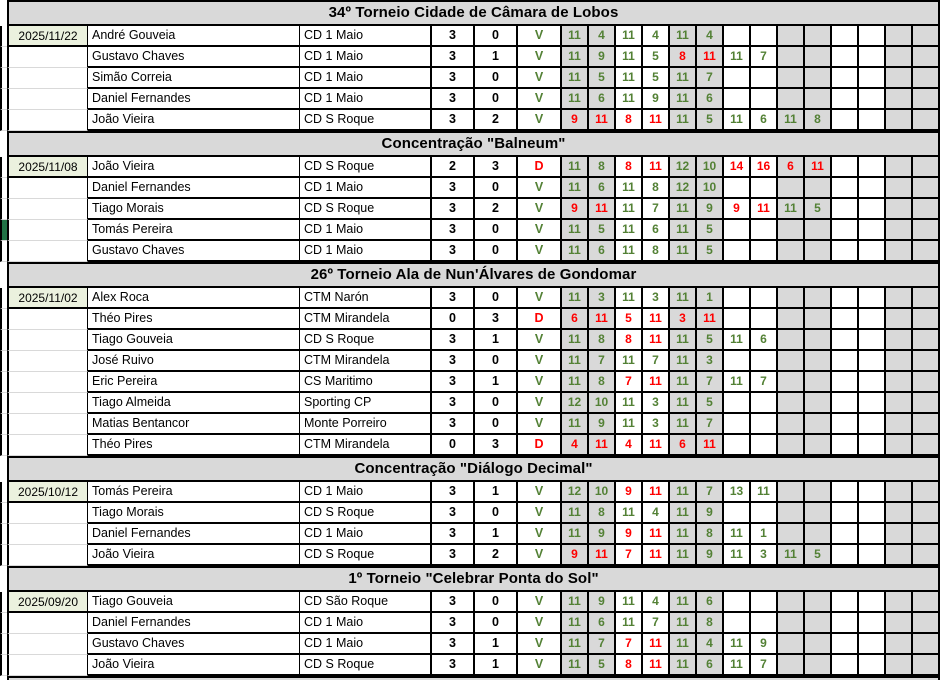  Describe the element at coordinates (194, 602) in the screenshot. I see `player-name-cell: Tiago Gouveia` at that location.